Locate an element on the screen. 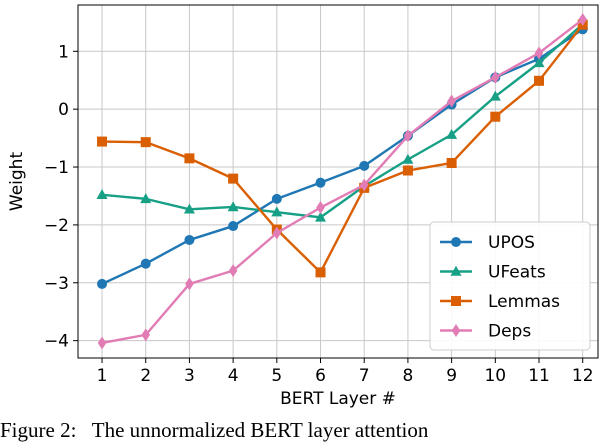 Image resolution: width=608 pixels, height=442 pixels. x-tick-label: 7 is located at coordinates (364, 376).